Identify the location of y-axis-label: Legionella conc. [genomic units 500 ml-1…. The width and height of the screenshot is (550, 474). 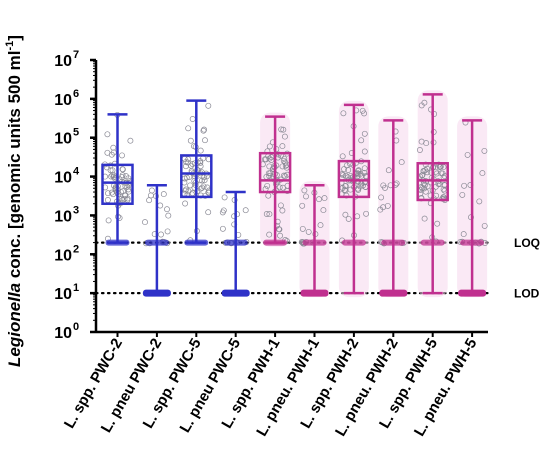
(14, 201).